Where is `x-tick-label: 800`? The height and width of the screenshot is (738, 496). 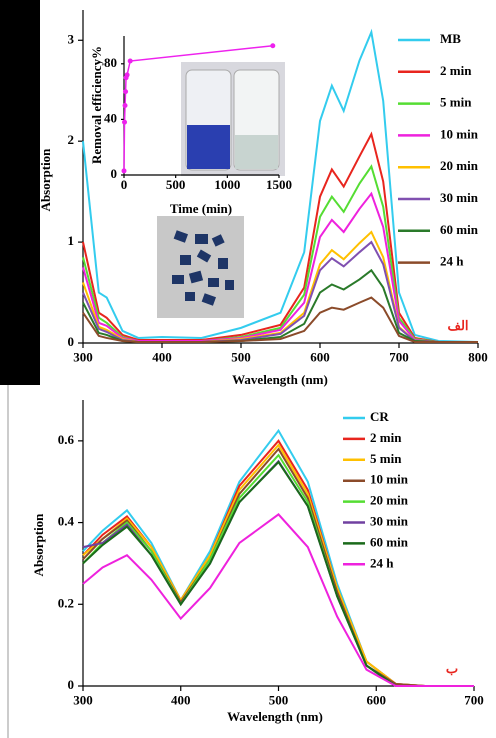 x-tick-label: 800 is located at coordinates (478, 356).